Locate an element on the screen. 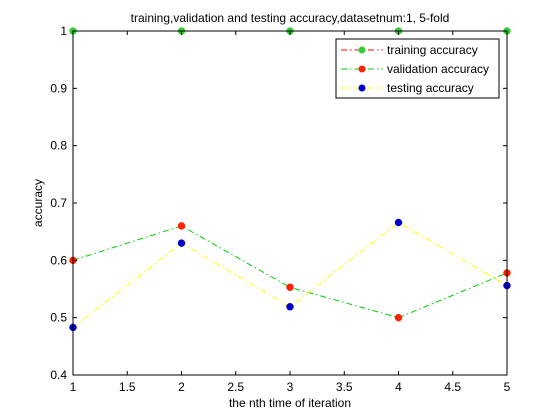  y-tick-label: 0.8 is located at coordinates (58, 146).